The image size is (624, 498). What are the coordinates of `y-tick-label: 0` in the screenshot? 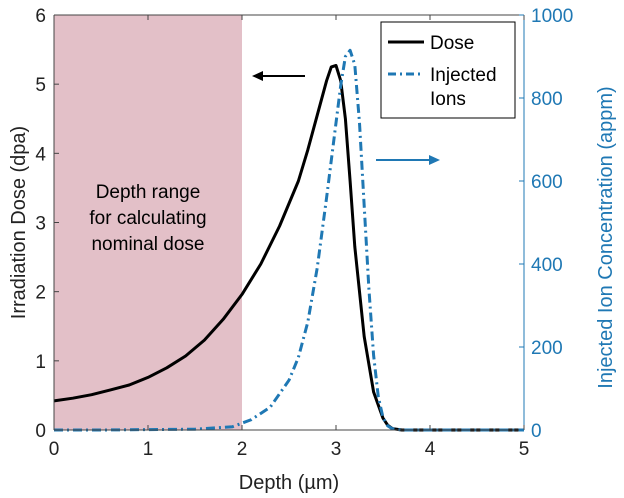 It's located at (40, 431).